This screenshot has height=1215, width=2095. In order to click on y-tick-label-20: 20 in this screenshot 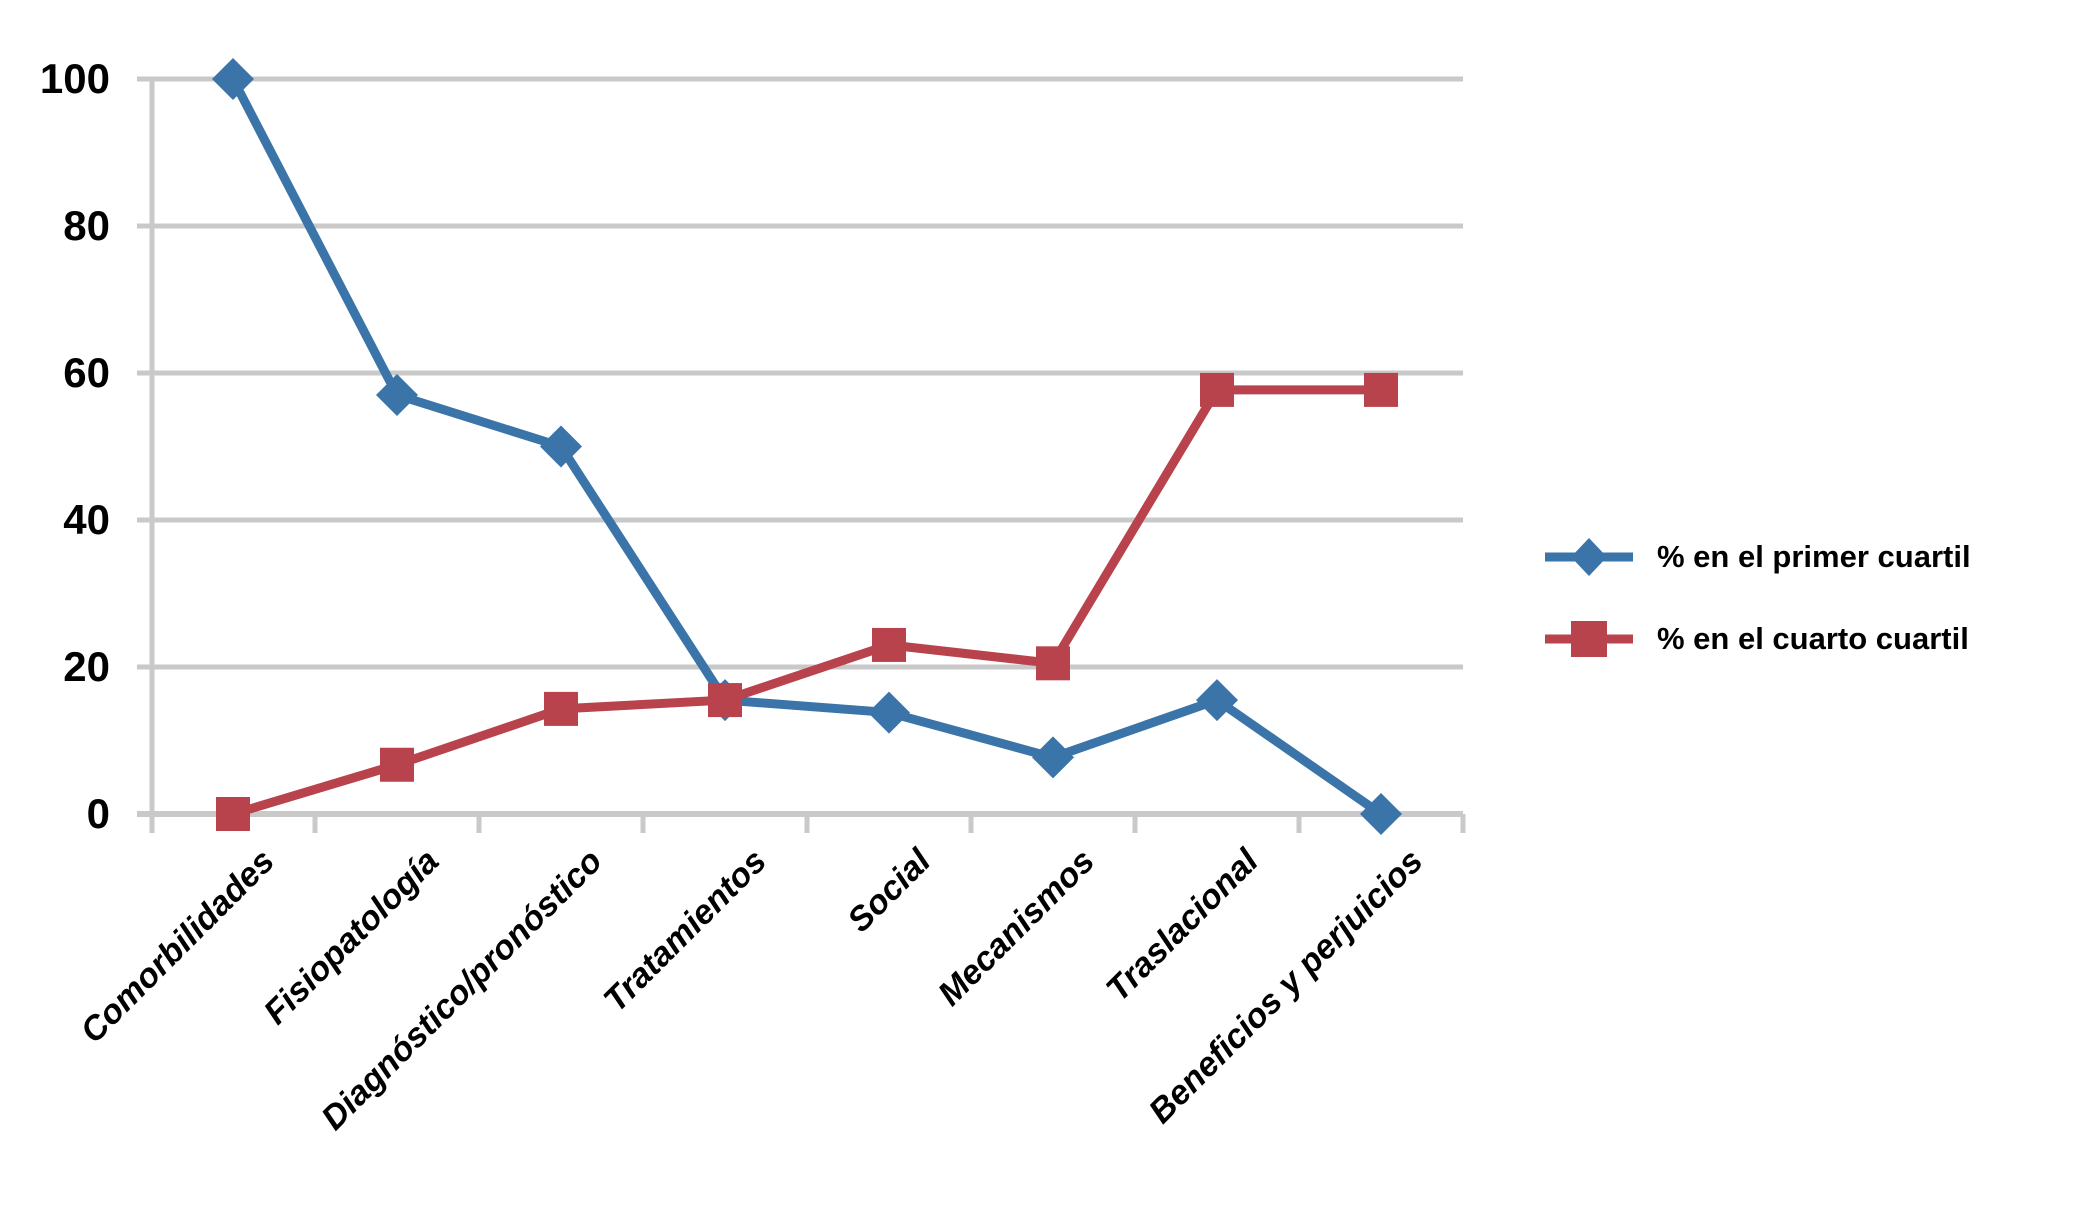, I will do `click(86, 666)`.